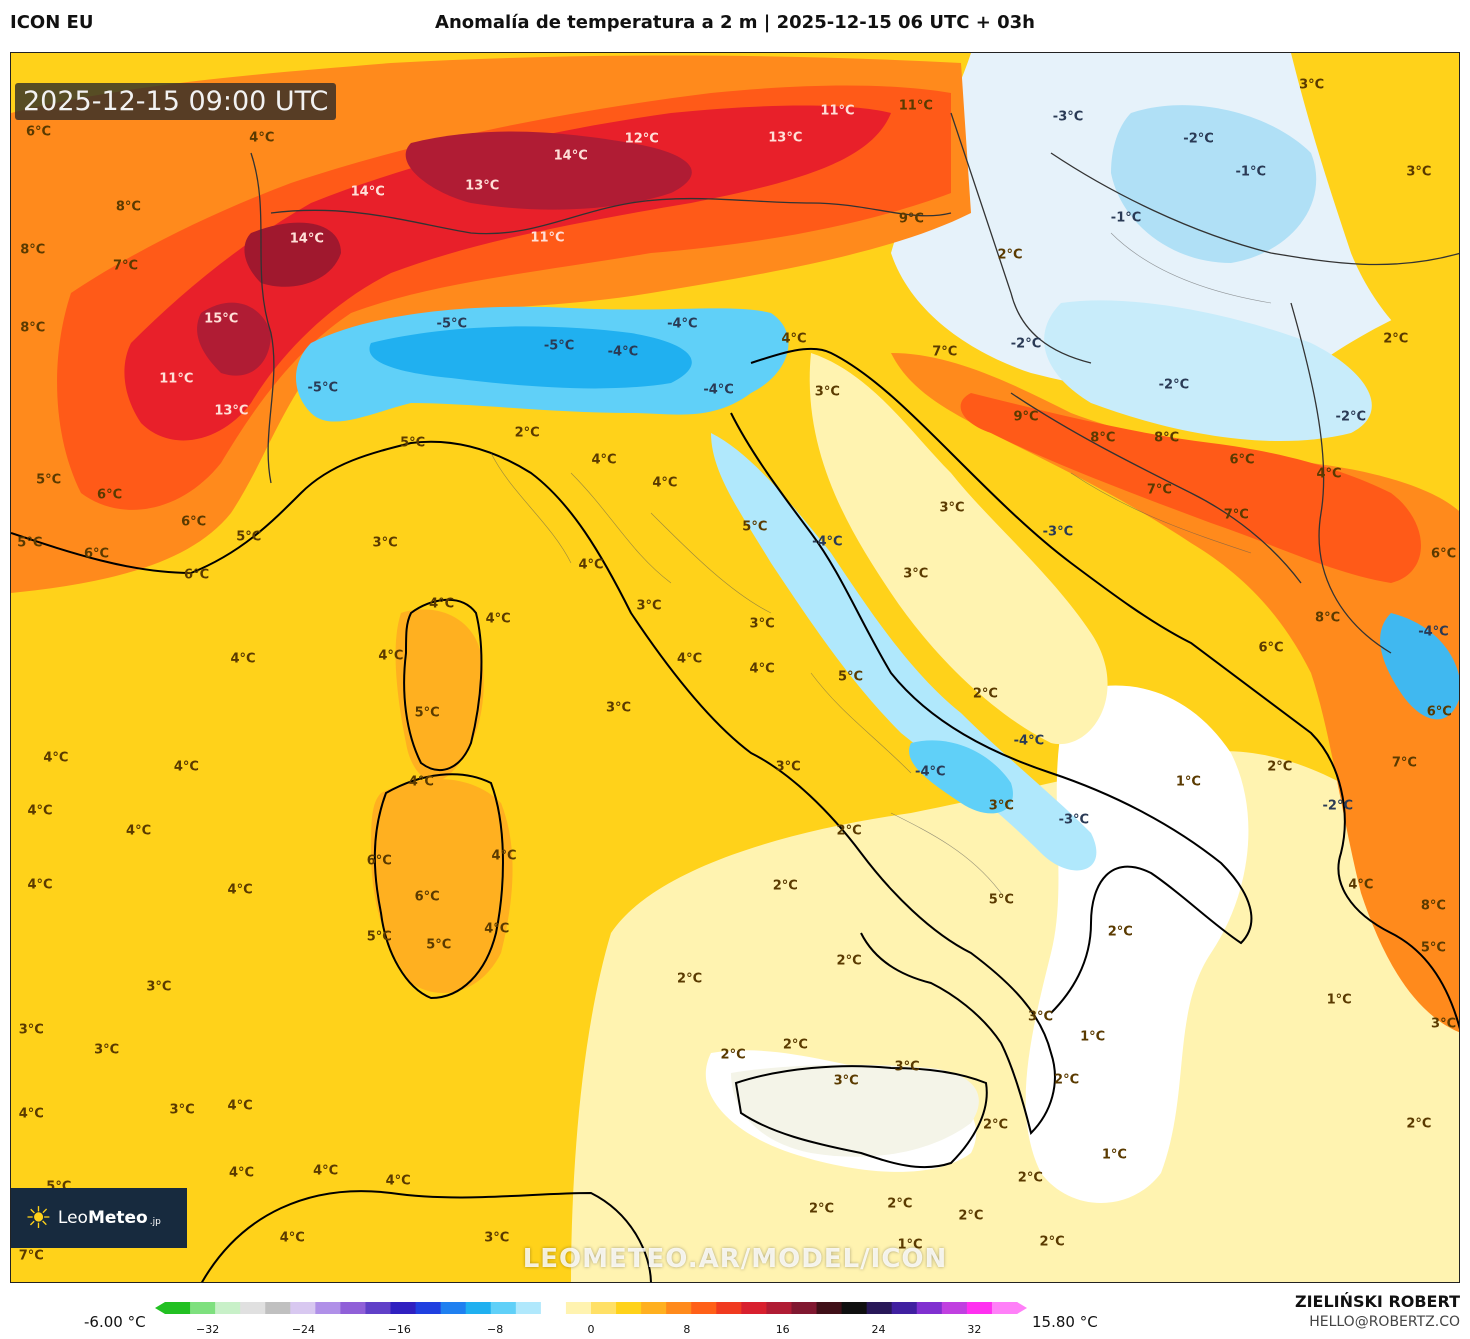 Image resolution: width=1470 pixels, height=1339 pixels. I want to click on timestamp-overlay: 2025-12-15 09:00 UTC, so click(176, 101).